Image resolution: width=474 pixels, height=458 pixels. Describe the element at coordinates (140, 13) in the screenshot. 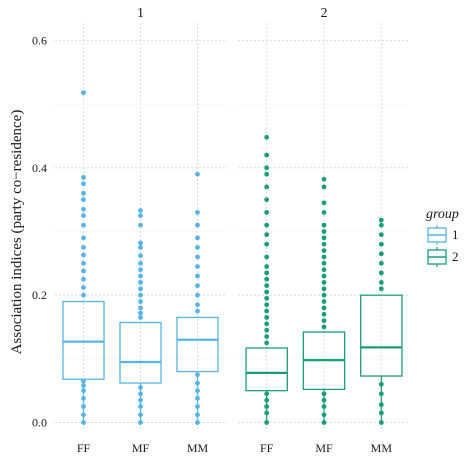

I see `panel-strip-label: 1` at that location.